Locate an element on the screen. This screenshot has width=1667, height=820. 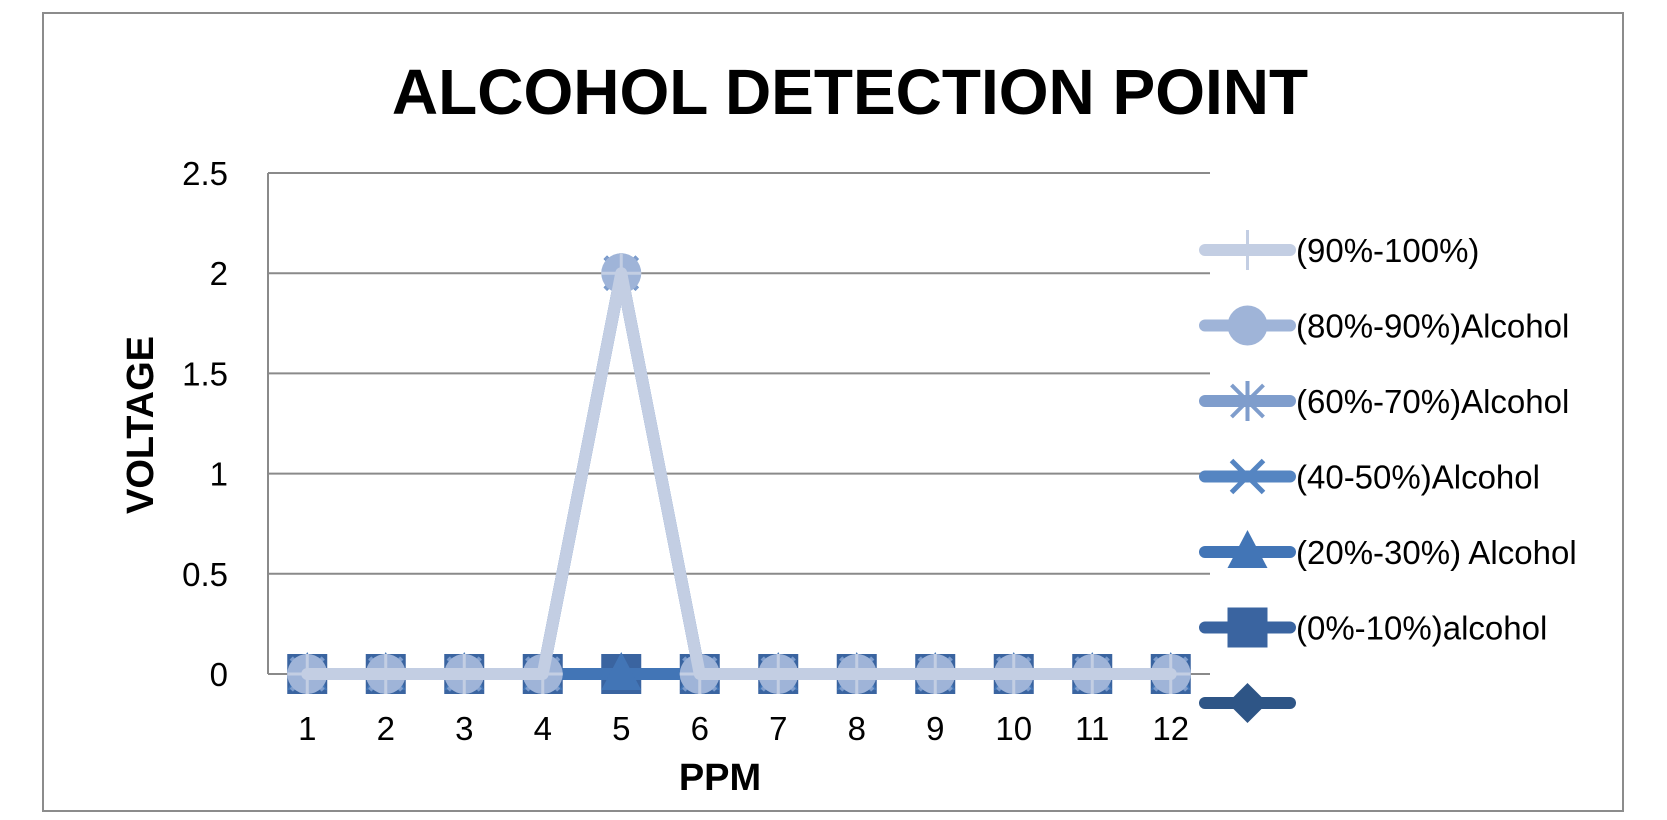
y-tick-label: 0 is located at coordinates (219, 674).